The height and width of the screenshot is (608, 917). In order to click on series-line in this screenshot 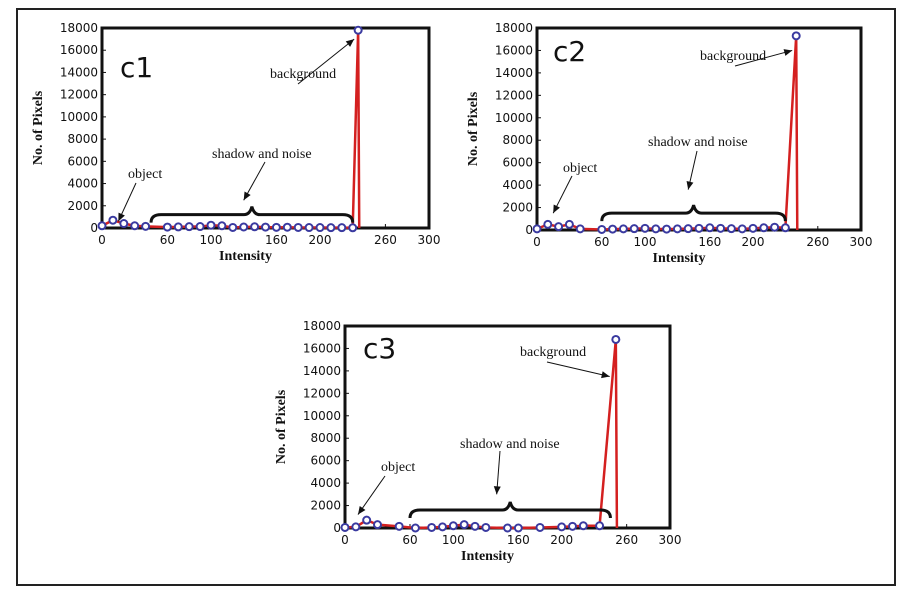, I will do `click(481, 434)`.